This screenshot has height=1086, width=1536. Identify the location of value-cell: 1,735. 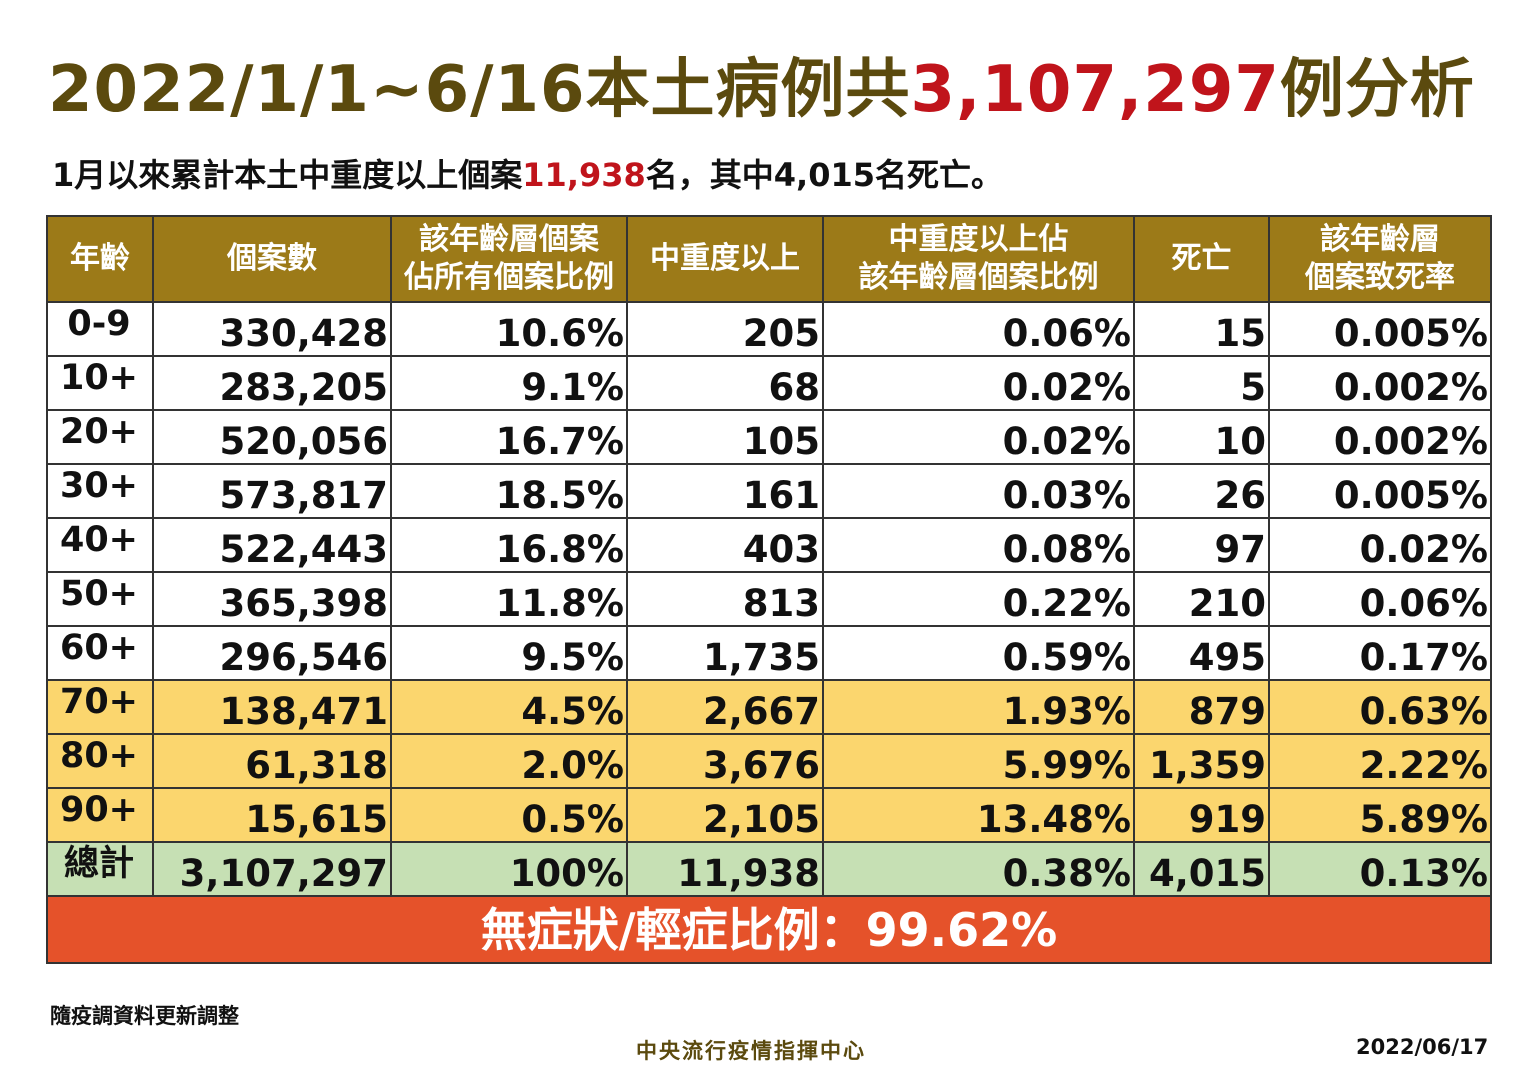
(725, 653).